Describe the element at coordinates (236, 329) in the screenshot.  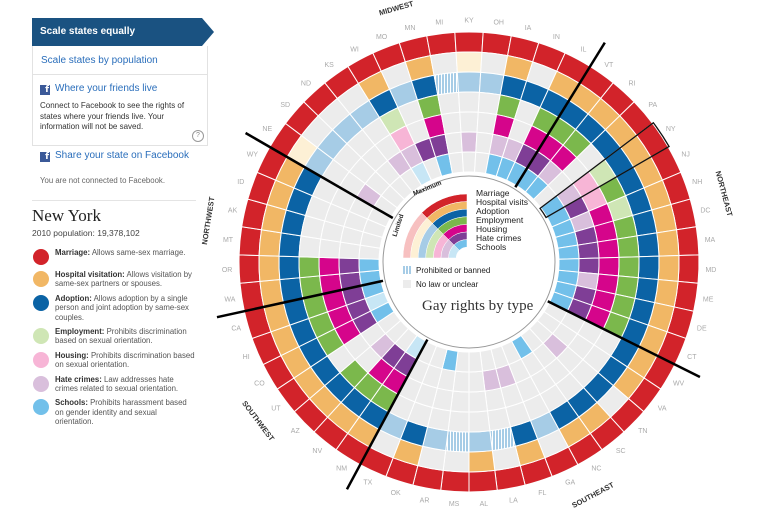
I see `state-label: CA` at that location.